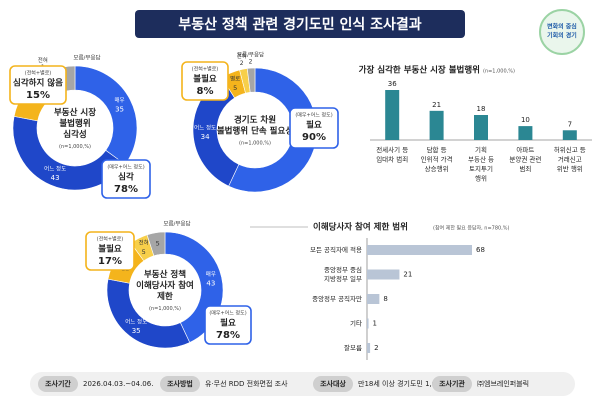  Describe the element at coordinates (437, 149) in the screenshot. I see `category-label: 담합 등` at that location.